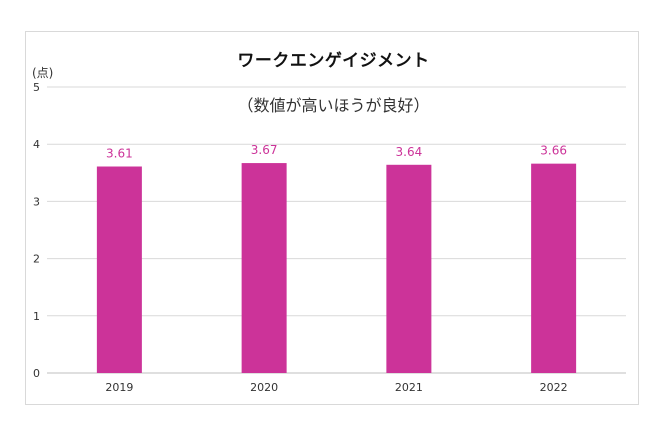 This screenshot has height=435, width=667. Describe the element at coordinates (36, 144) in the screenshot. I see `y-tick-label: 4` at that location.